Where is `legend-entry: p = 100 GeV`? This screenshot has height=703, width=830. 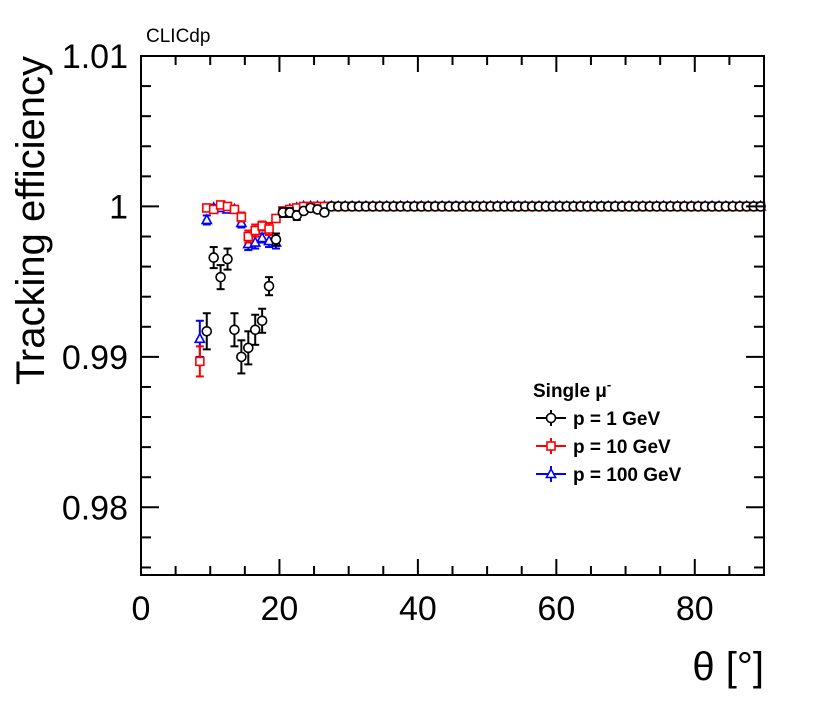 legend-entry: p = 100 GeV is located at coordinates (609, 475).